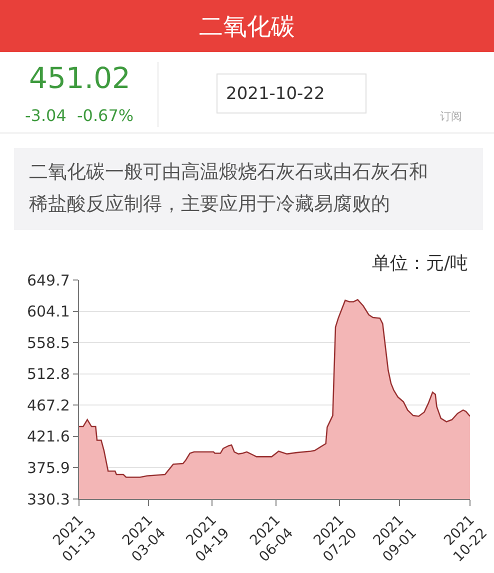 The height and width of the screenshot is (573, 494). I want to click on y-tick-label: 604.1, so click(48, 311).